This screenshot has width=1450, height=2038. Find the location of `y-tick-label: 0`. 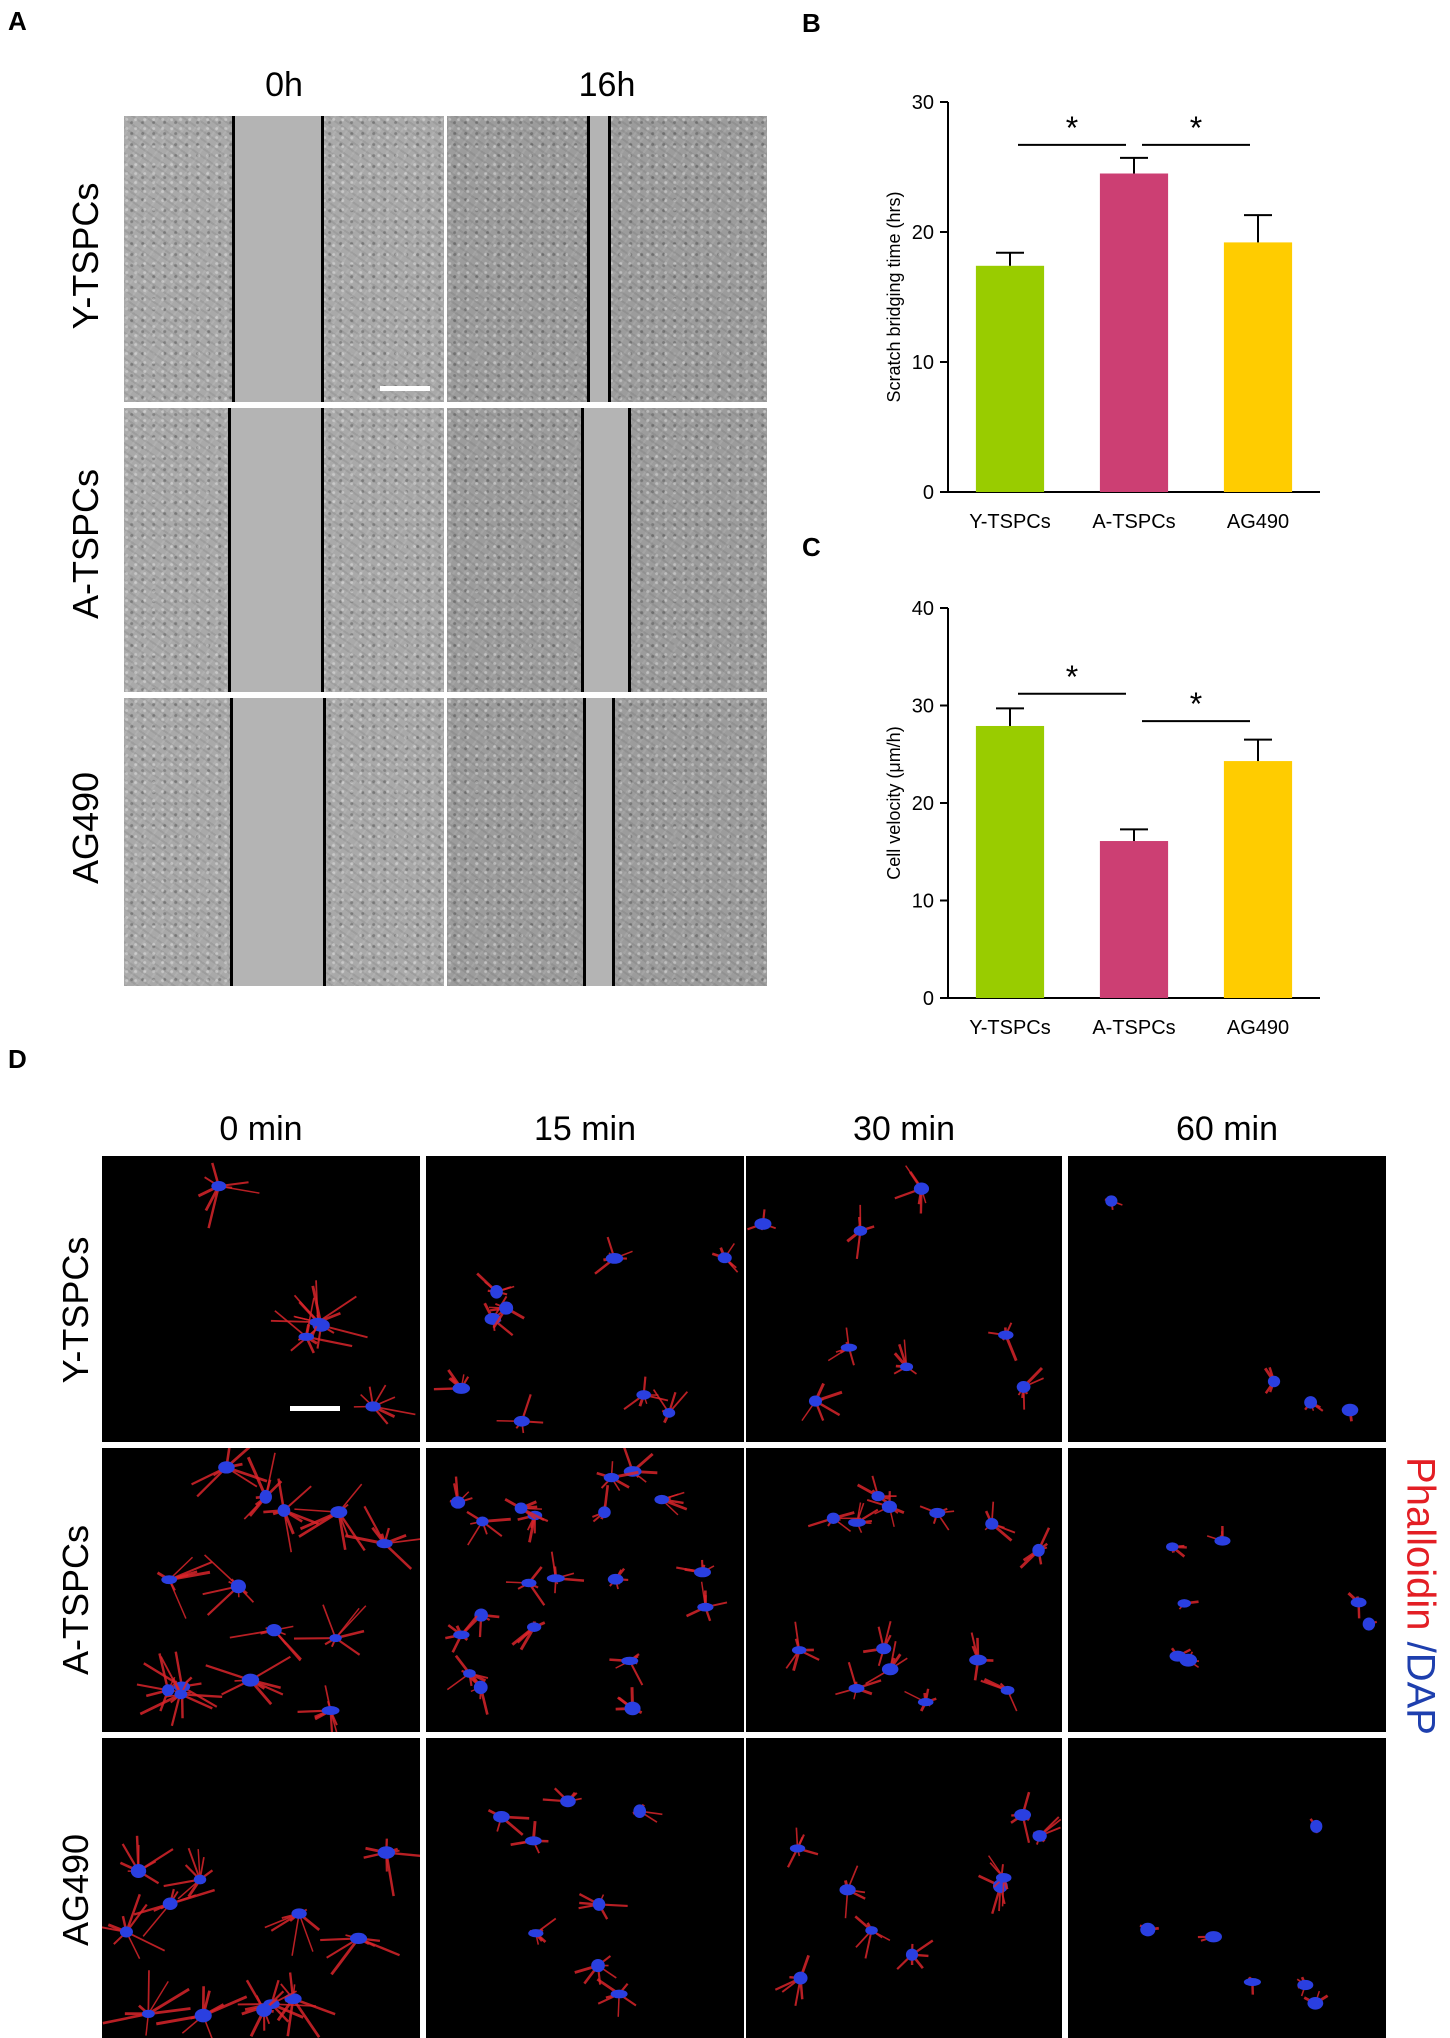

y-tick-label: 0 is located at coordinates (928, 493).